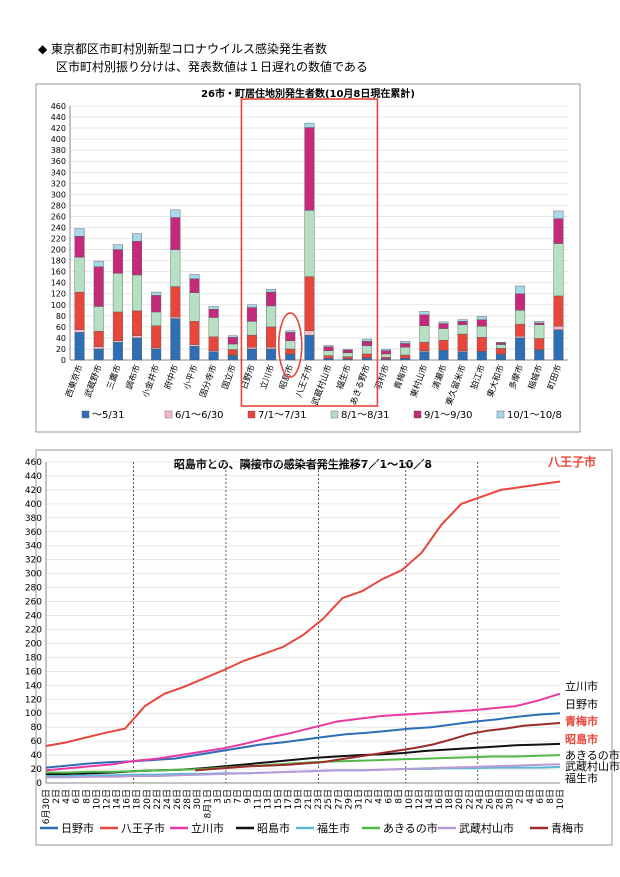 The image size is (620, 877). Describe the element at coordinates (592, 755) in the screenshot. I see `series-end-label: あきるの市` at that location.